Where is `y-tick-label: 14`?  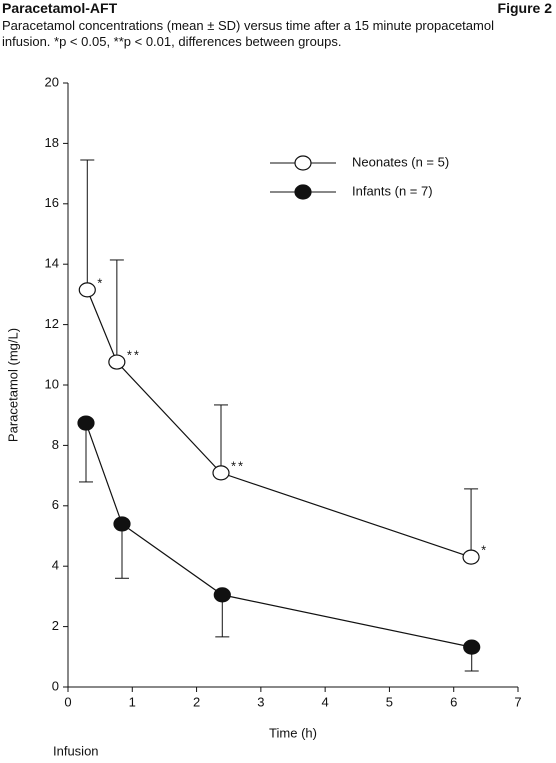
y-tick-label: 14 is located at coordinates (52, 263).